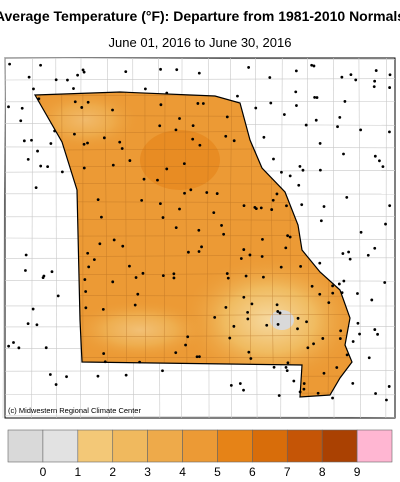 This screenshot has width=400, height=482. What do you see at coordinates (74, 410) in the screenshot?
I see `credit: (c) Midwestern Regional Climate Center` at bounding box center [74, 410].